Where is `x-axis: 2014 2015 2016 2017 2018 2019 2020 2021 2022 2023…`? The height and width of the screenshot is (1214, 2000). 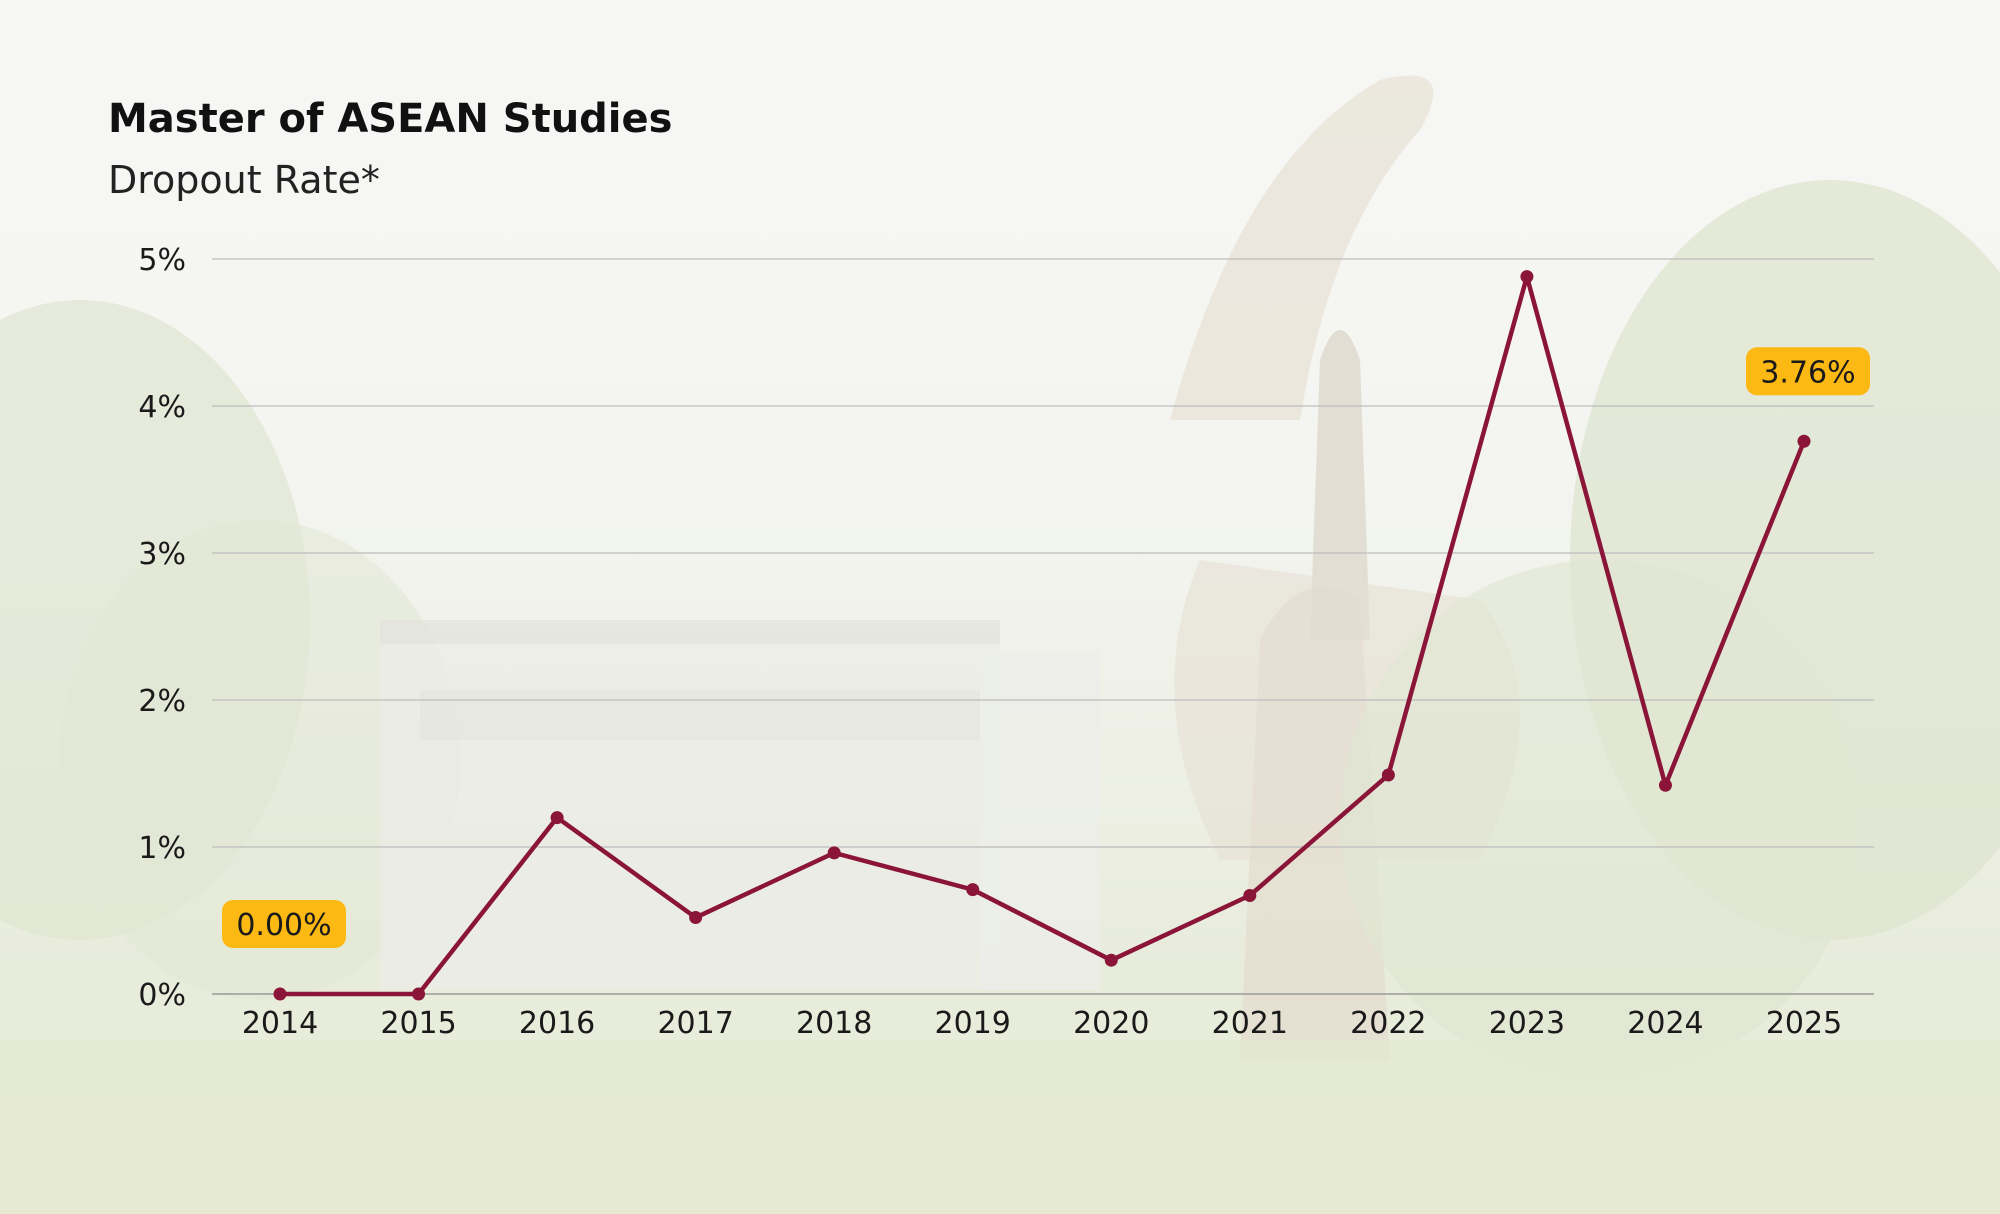 x-axis: 2014 2015 2016 2017 2018 2019 2020 2021 2022 2023… is located at coordinates (1042, 1023).